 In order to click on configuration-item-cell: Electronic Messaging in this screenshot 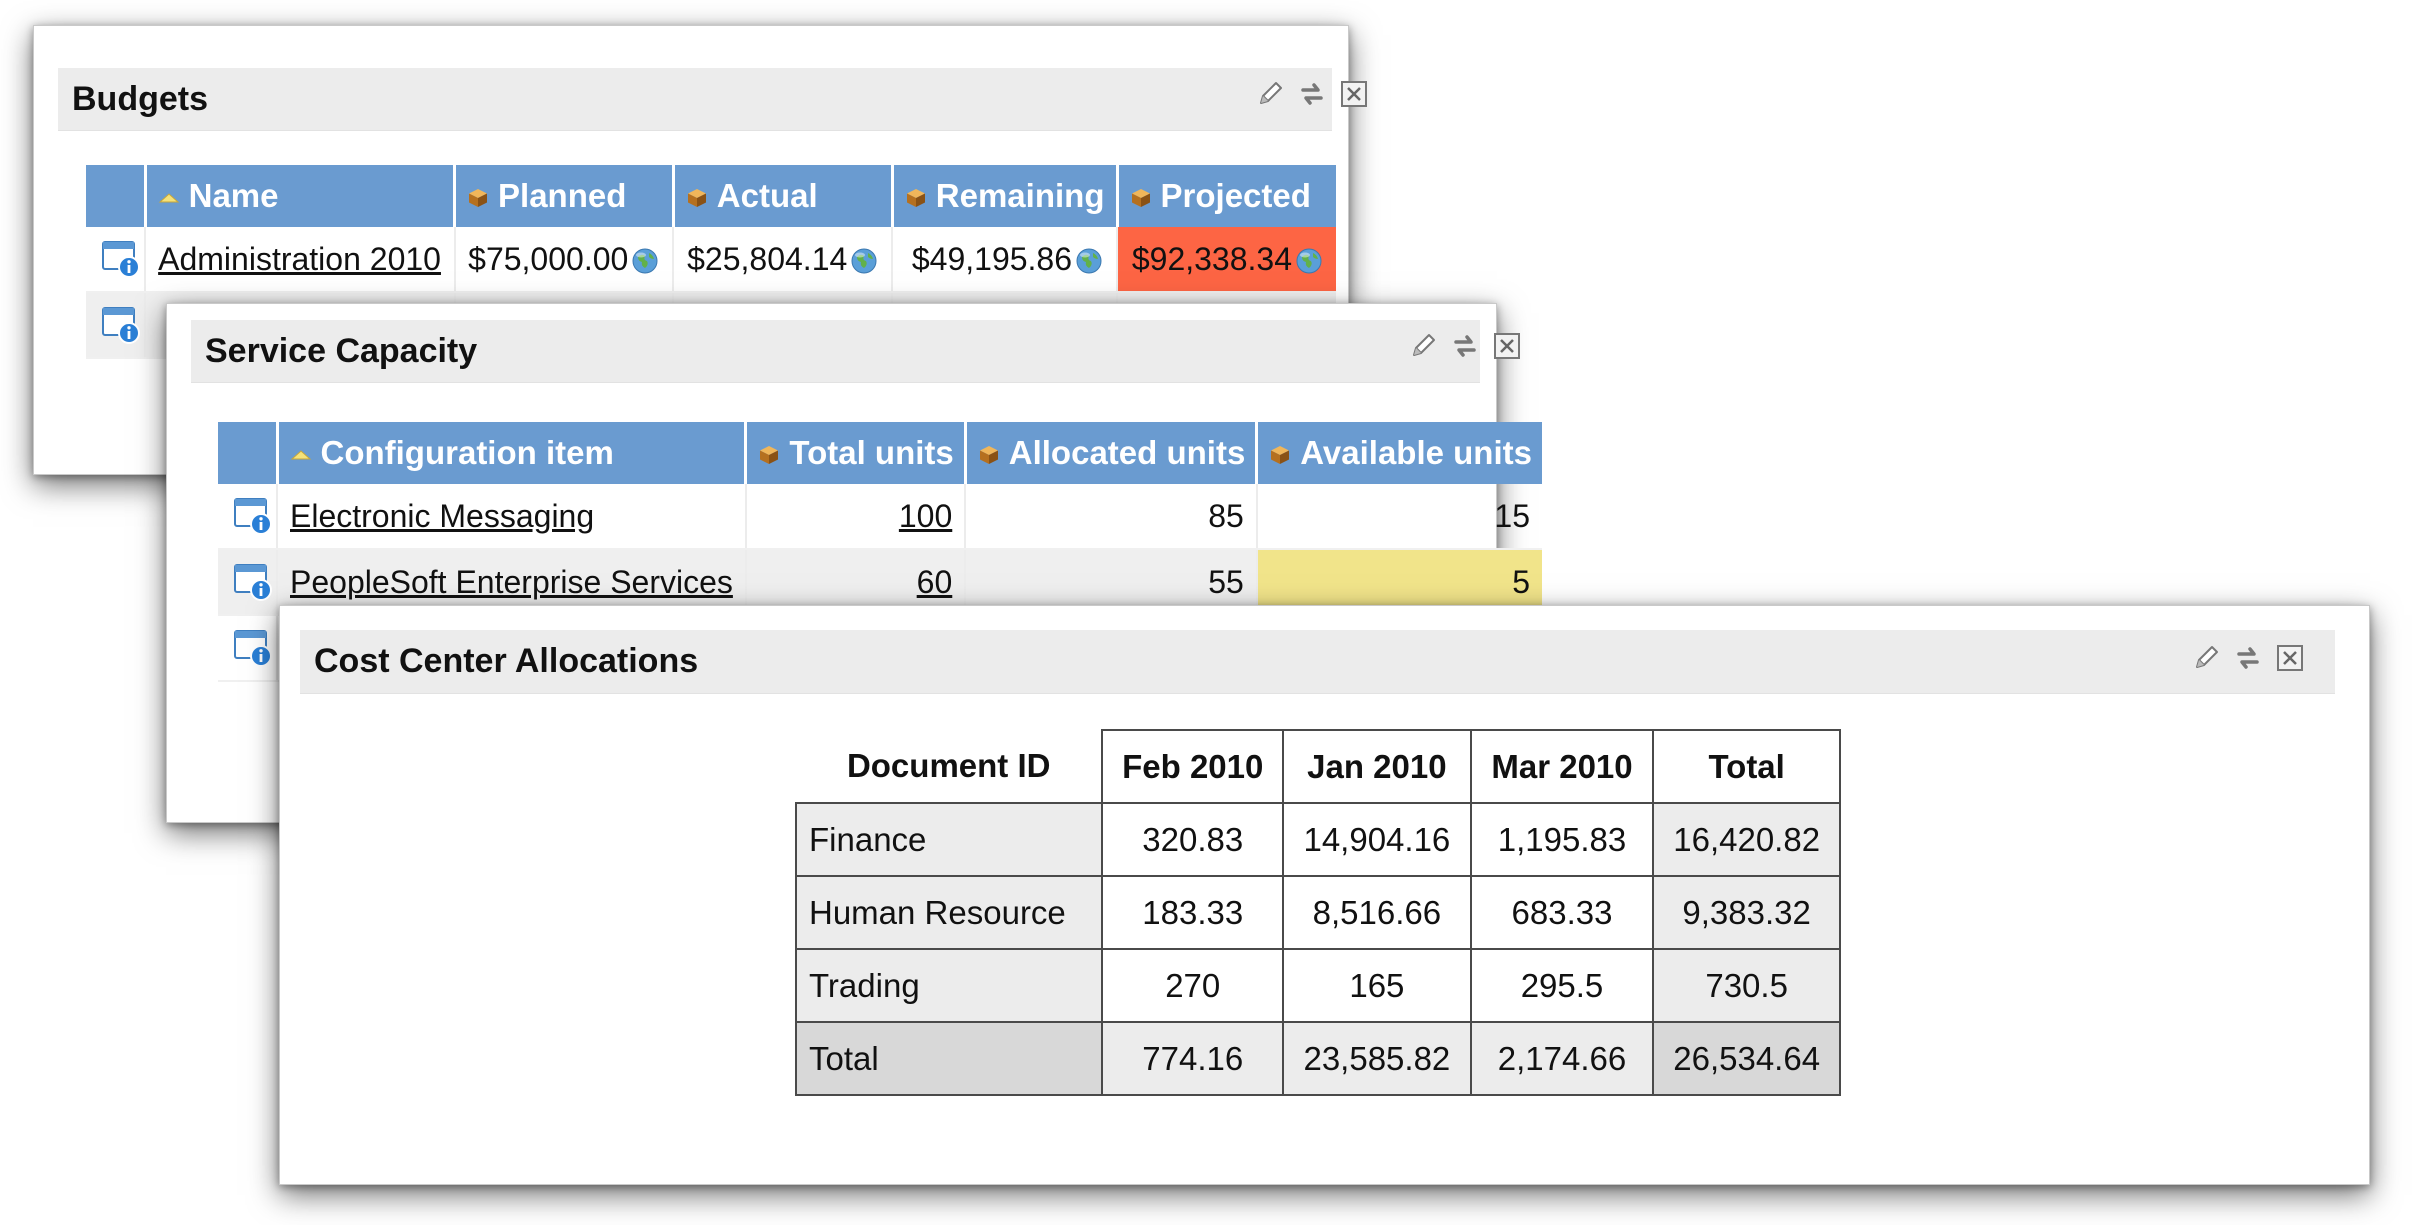, I will do `click(512, 517)`.